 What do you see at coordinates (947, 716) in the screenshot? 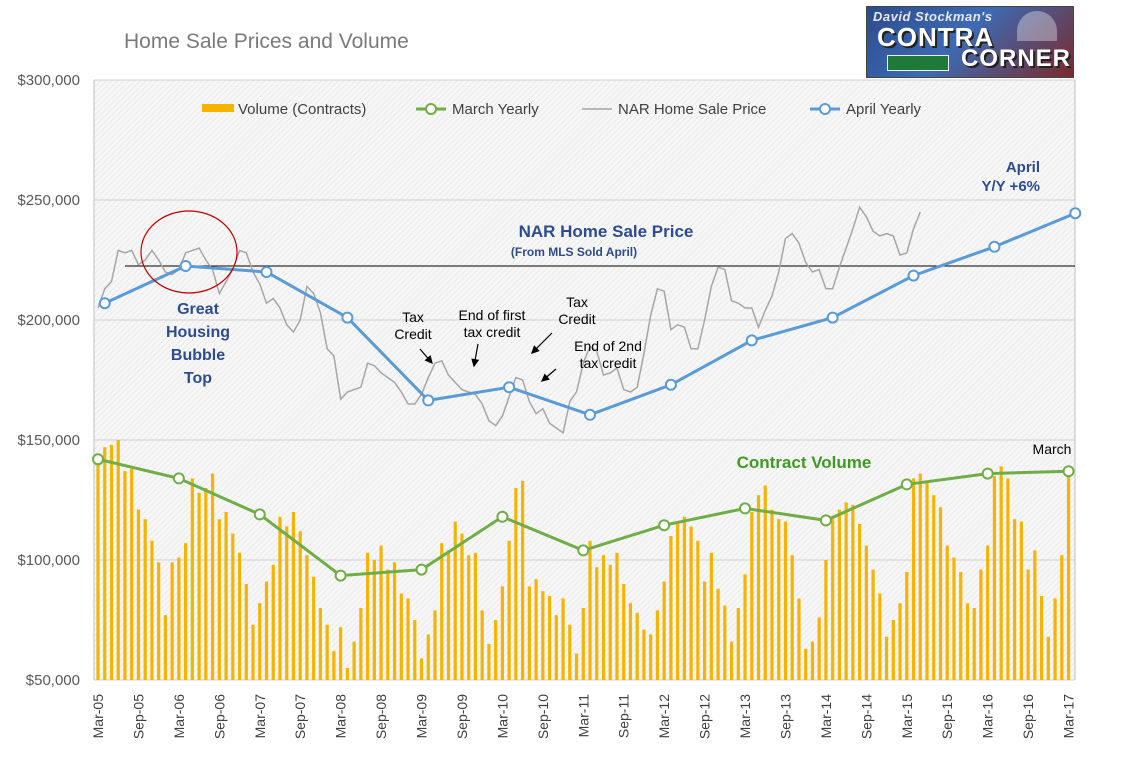
I see `x-tick-label: Sep-15` at bounding box center [947, 716].